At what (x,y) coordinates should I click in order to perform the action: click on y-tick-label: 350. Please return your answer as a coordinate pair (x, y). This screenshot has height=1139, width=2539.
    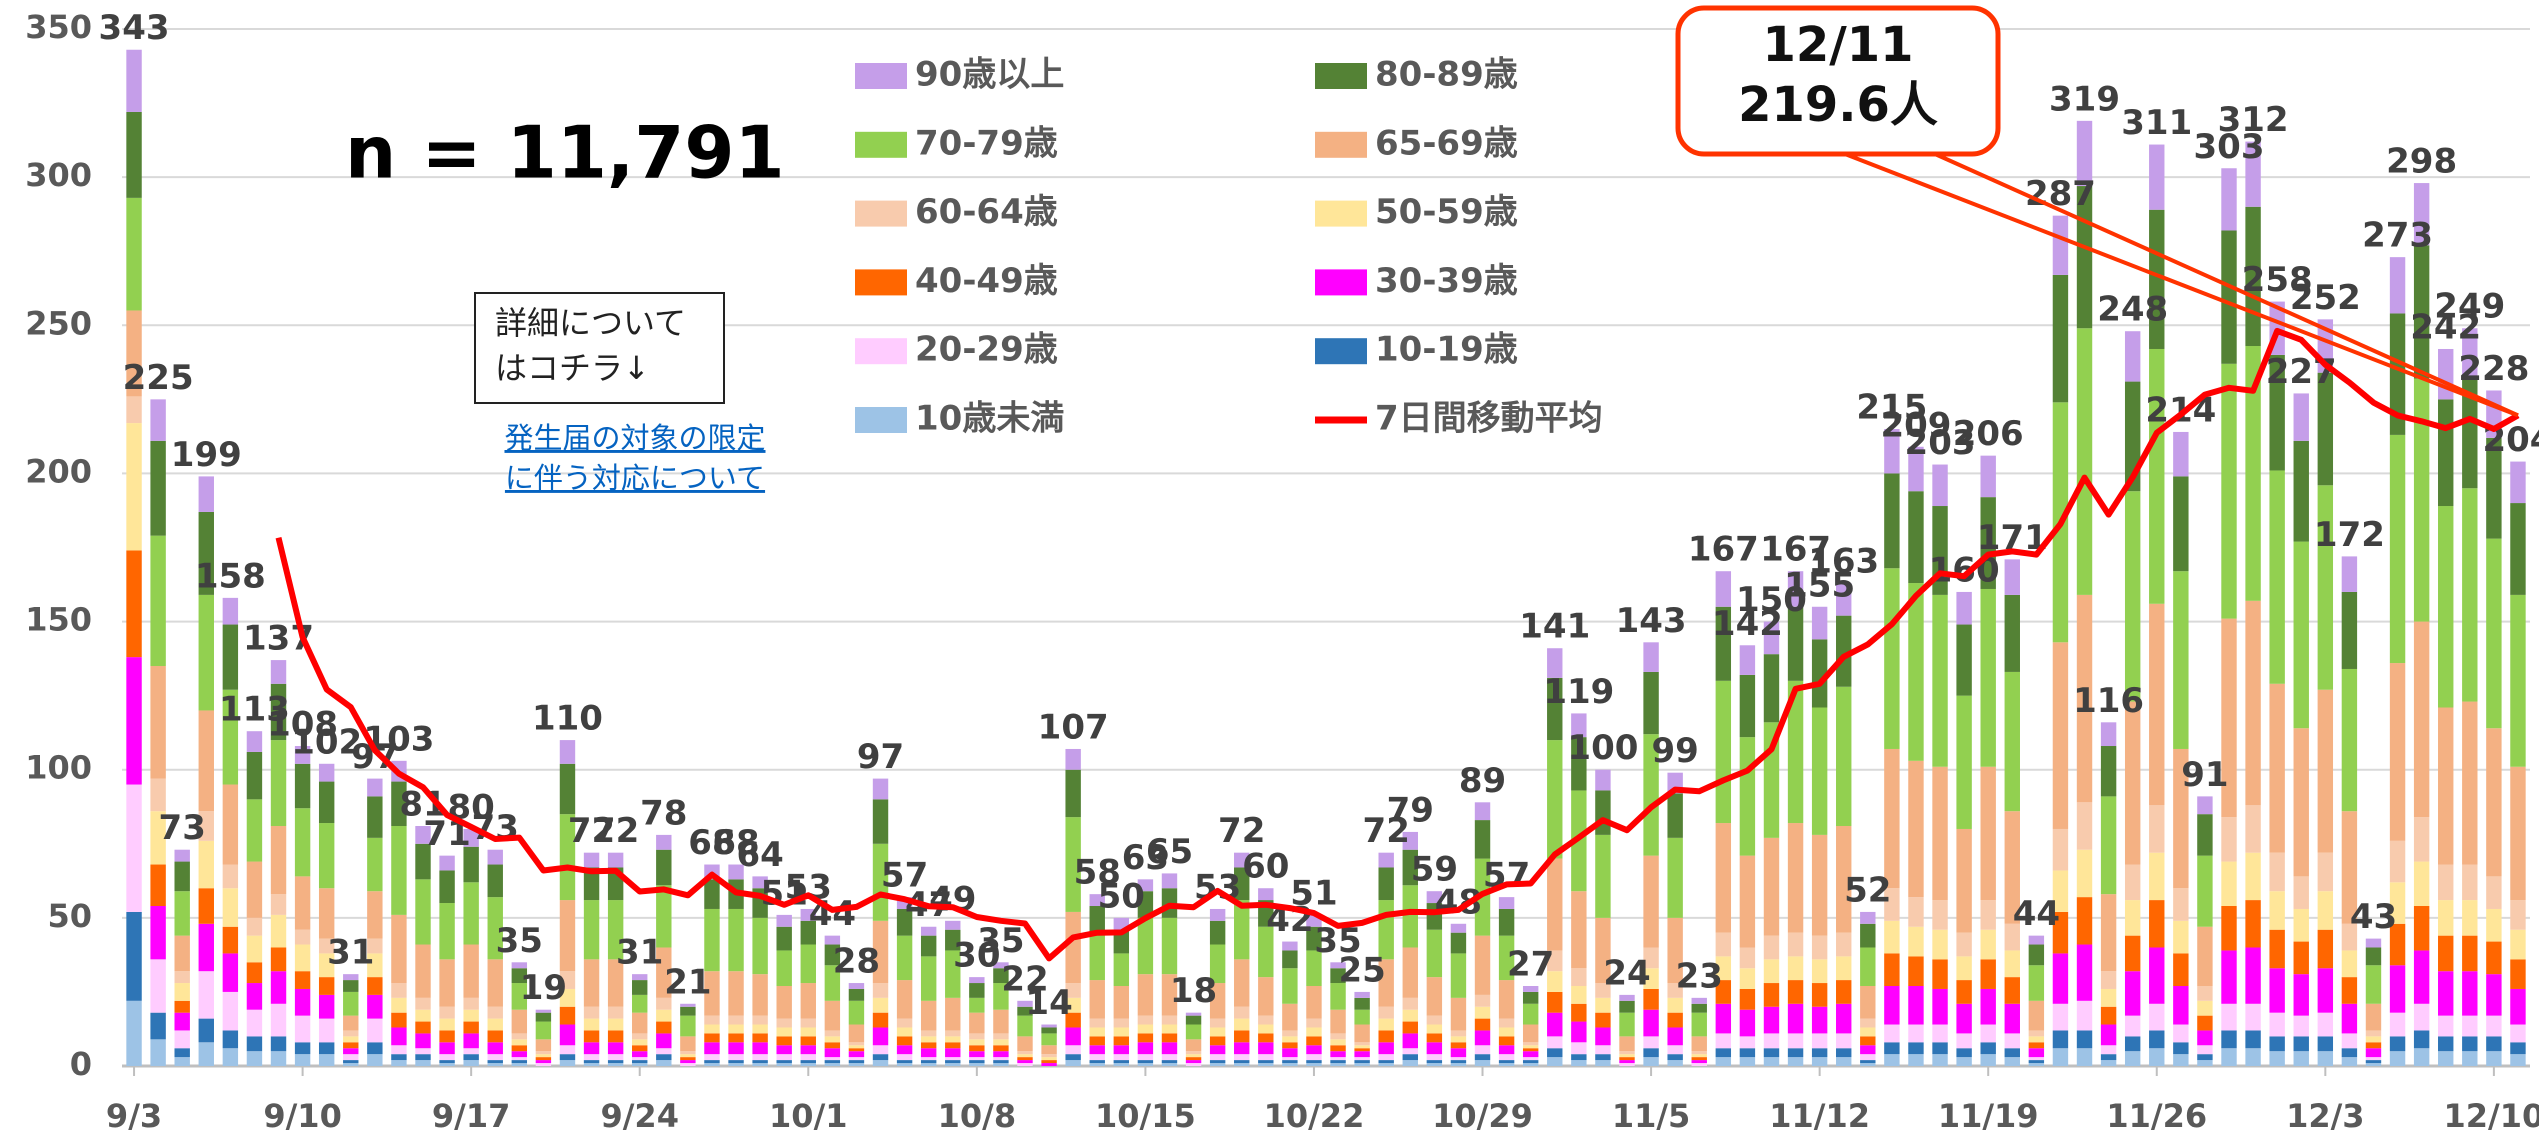
    Looking at the image, I should click on (58, 27).